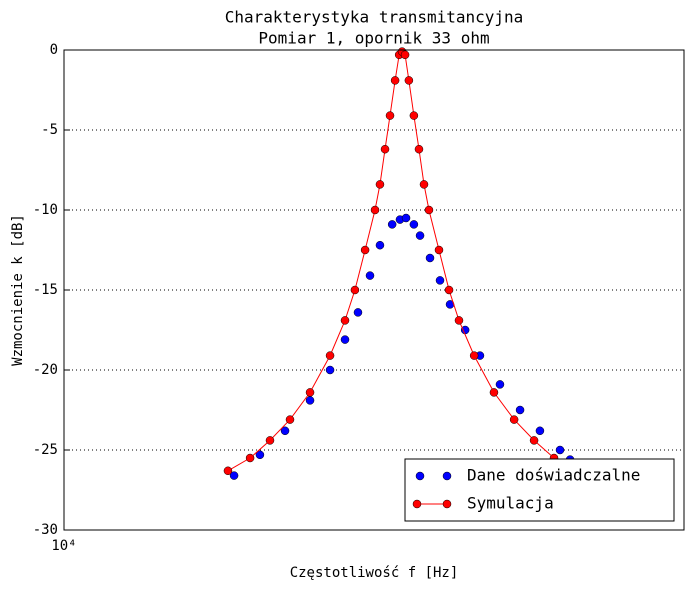 This screenshot has height=591, width=694. Describe the element at coordinates (45, 530) in the screenshot. I see `y-tick-label: -30` at that location.